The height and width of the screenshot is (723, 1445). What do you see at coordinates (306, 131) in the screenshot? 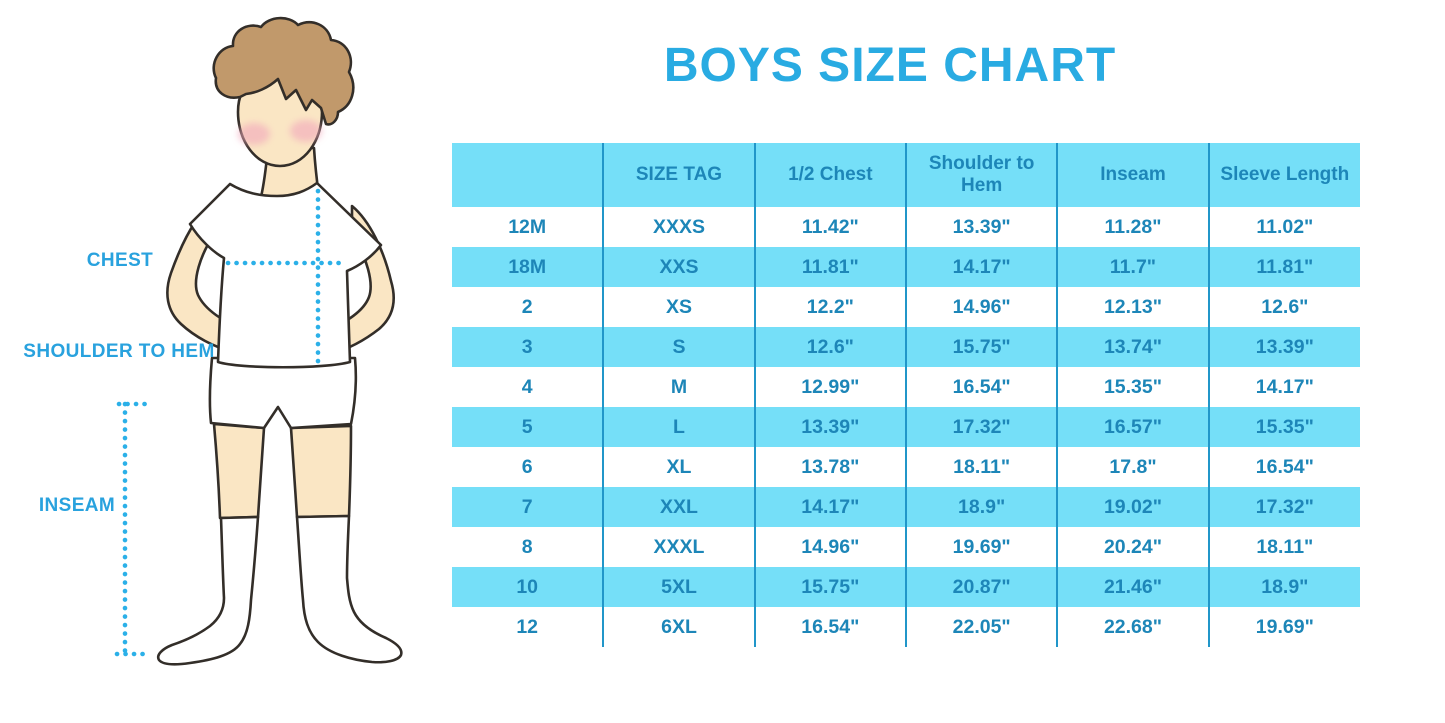
I see `boy-right-cheek-blush` at bounding box center [306, 131].